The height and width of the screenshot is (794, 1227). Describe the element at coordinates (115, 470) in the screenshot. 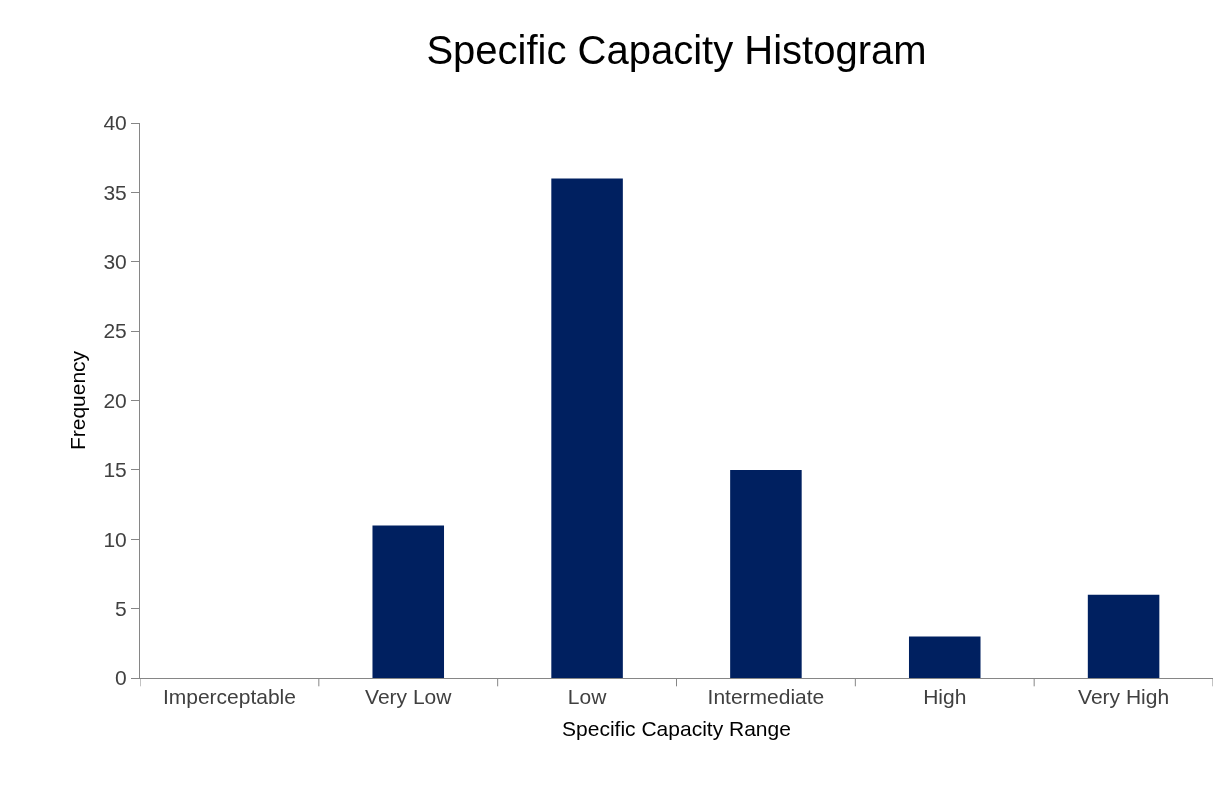

I see `y-tick-label: 15` at that location.